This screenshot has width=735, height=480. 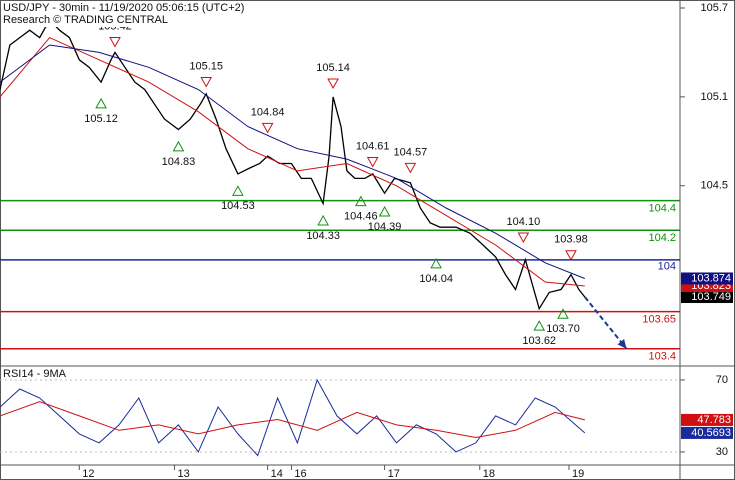 I want to click on level-label: 104.2, so click(x=662, y=238).